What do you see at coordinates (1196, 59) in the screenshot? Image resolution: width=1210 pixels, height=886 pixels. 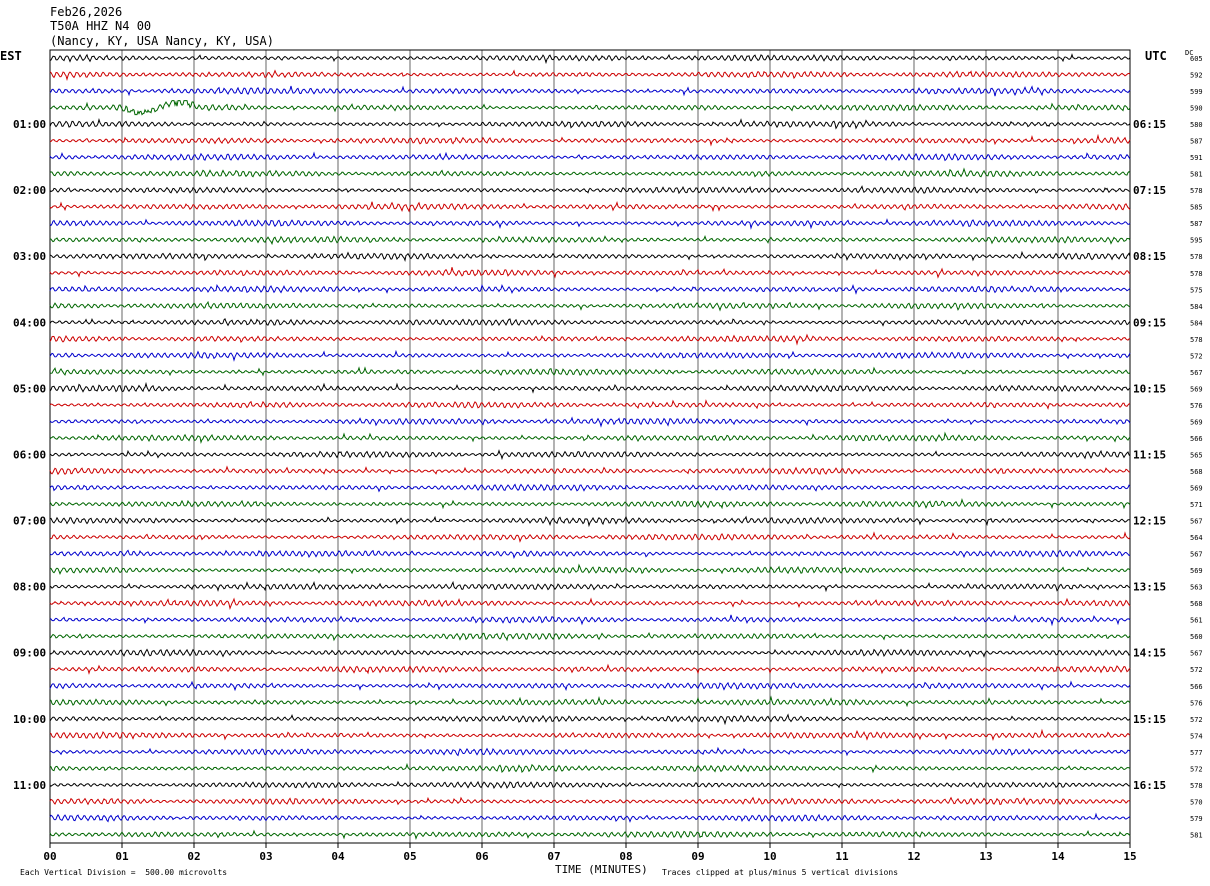 I see `dc-offset-label: 605` at bounding box center [1196, 59].